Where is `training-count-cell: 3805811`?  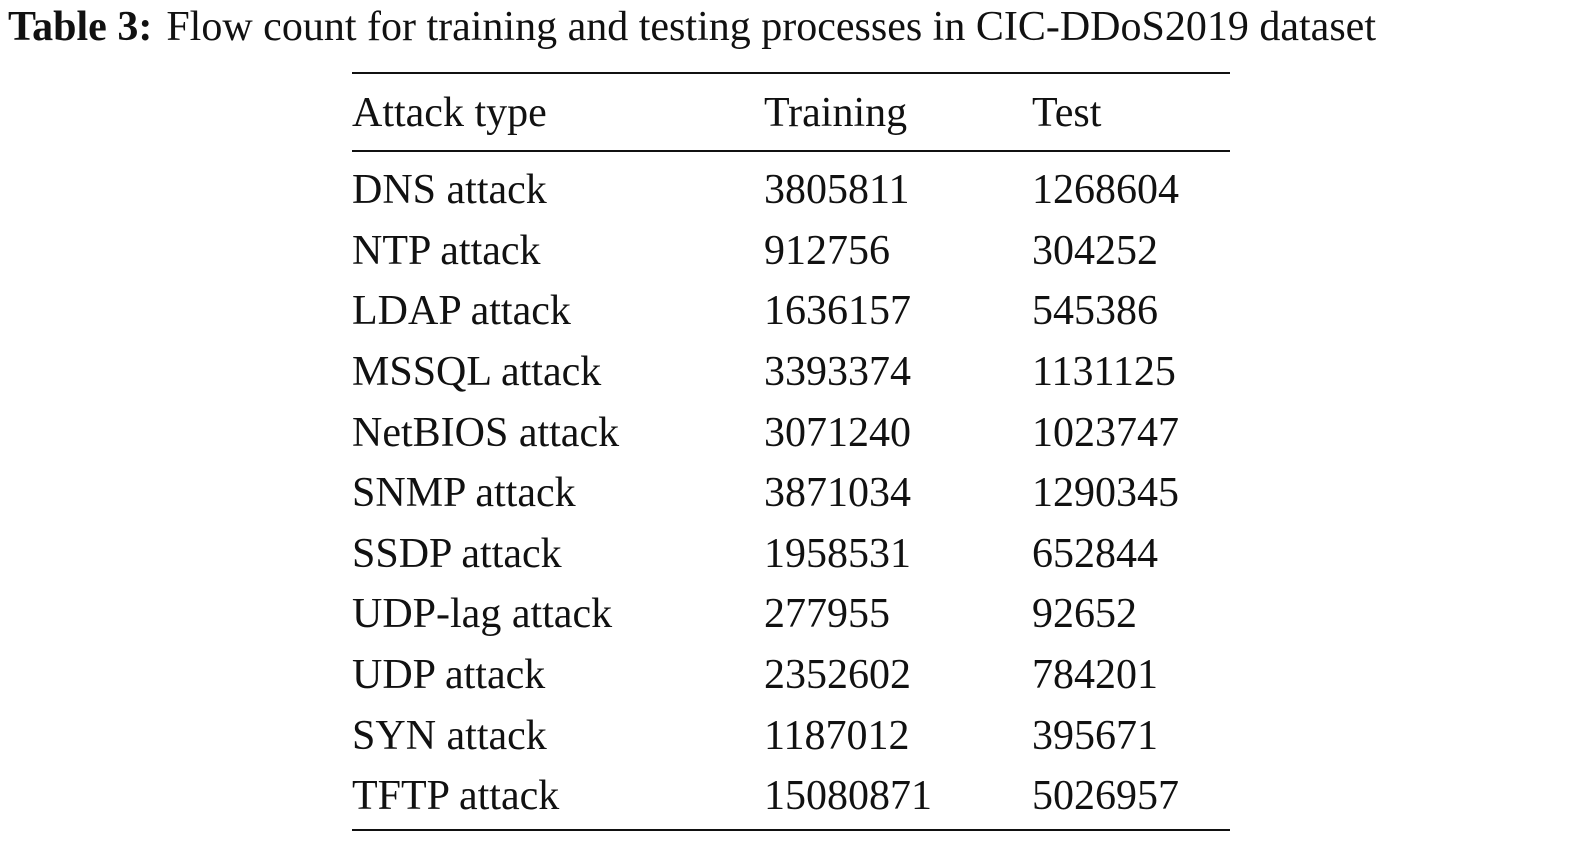
training-count-cell: 3805811 is located at coordinates (837, 190).